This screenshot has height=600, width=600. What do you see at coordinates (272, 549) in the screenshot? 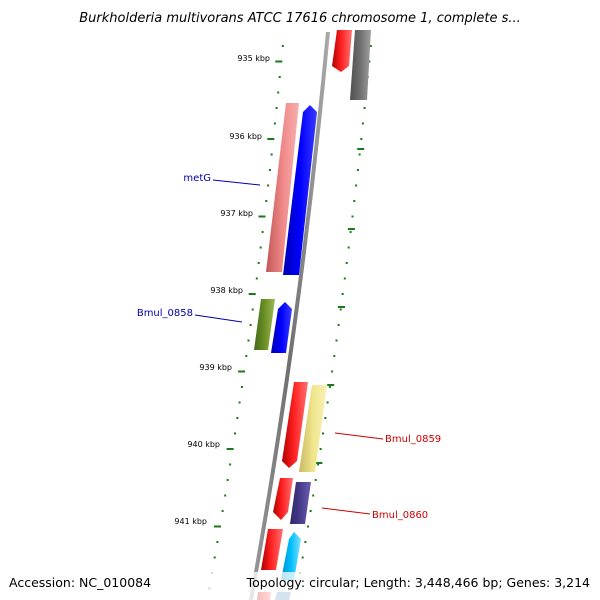
I see `gene-red-bottom` at bounding box center [272, 549].